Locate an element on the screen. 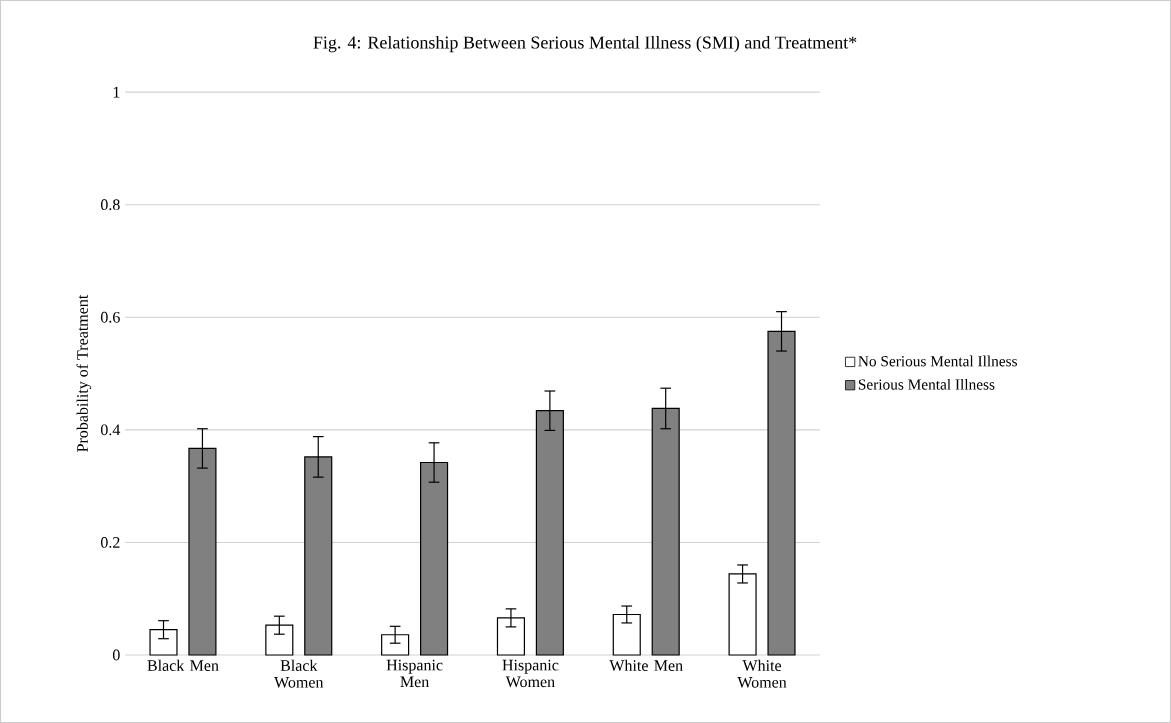 This screenshot has height=723, width=1171. y-tick-label: 0.8 is located at coordinates (110, 205).